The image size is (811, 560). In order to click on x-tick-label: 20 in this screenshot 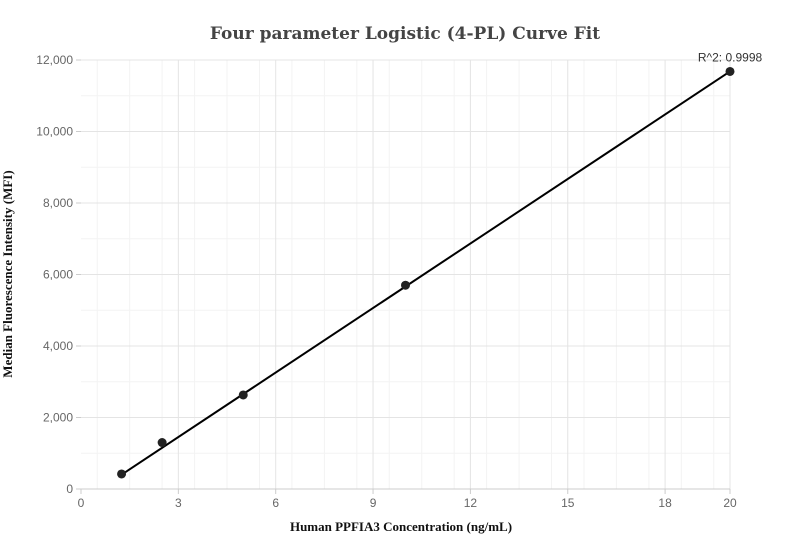, I will do `click(730, 503)`.